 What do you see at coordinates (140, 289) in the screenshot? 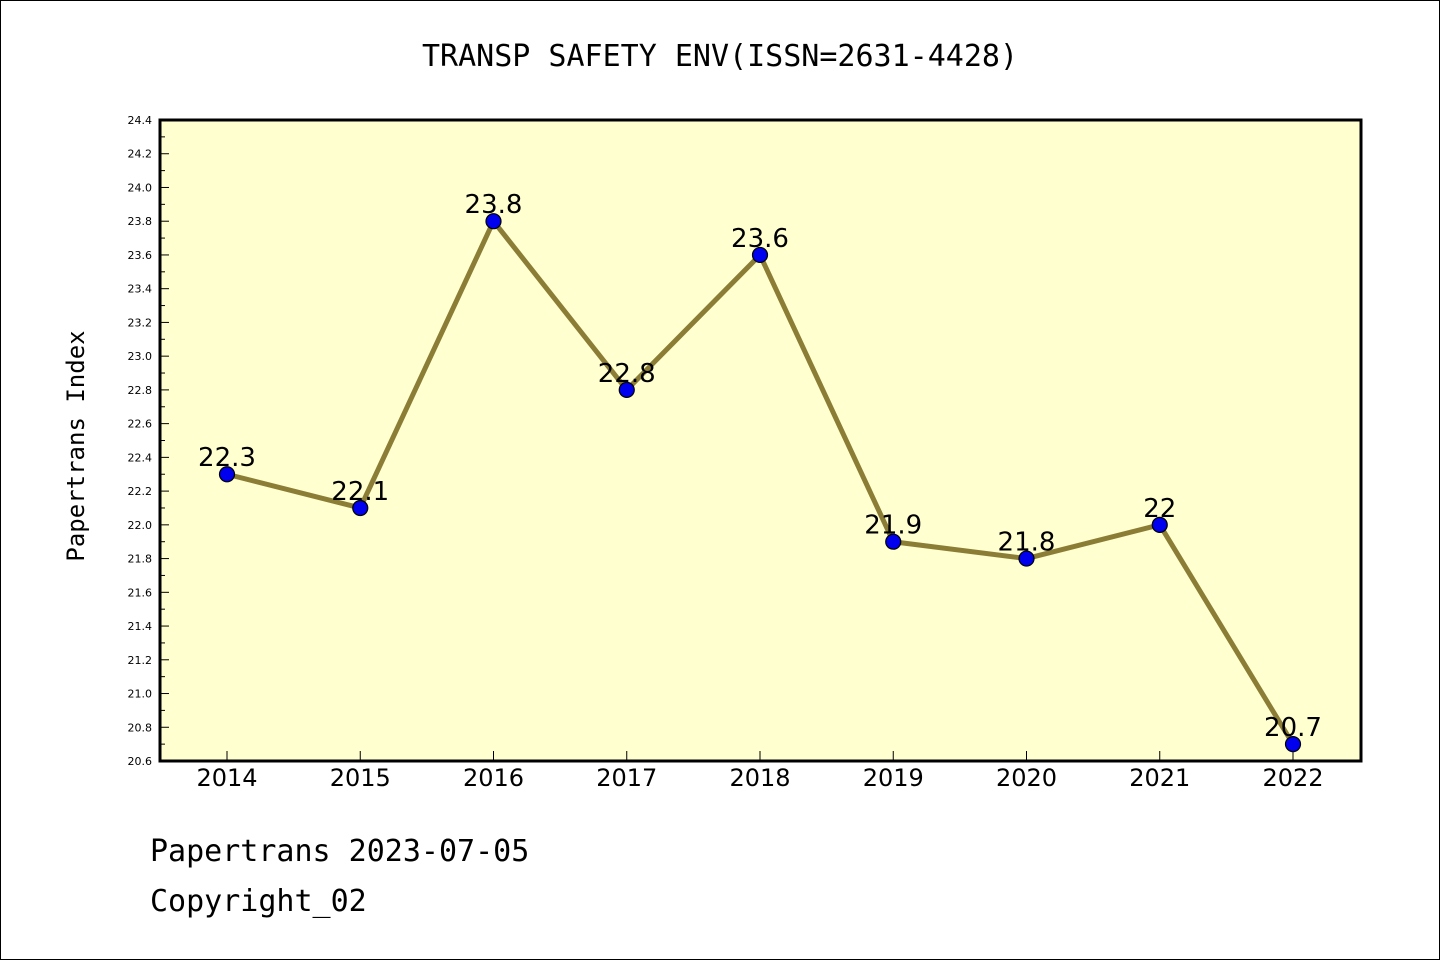
I see `y-tick-label: 23.4` at bounding box center [140, 289].